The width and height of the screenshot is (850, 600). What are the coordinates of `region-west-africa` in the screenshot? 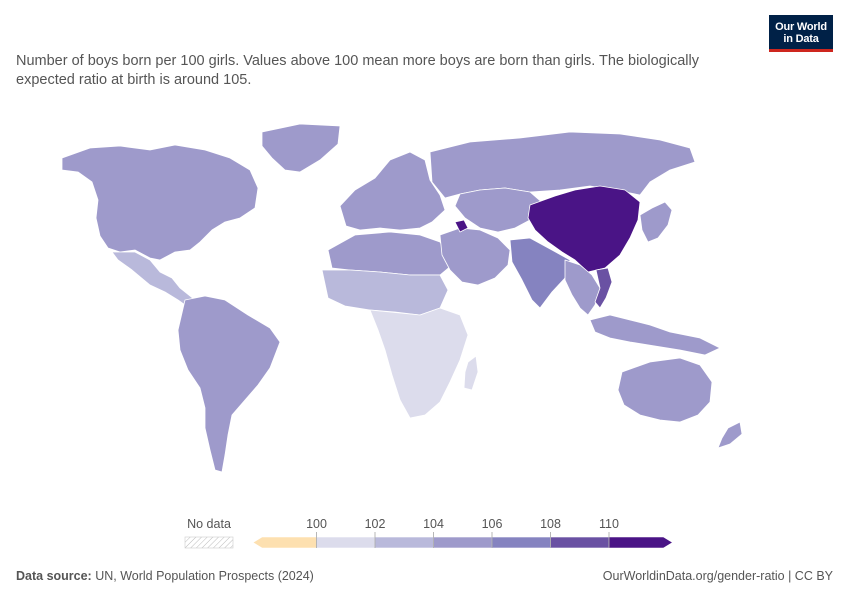 It's located at (385, 292).